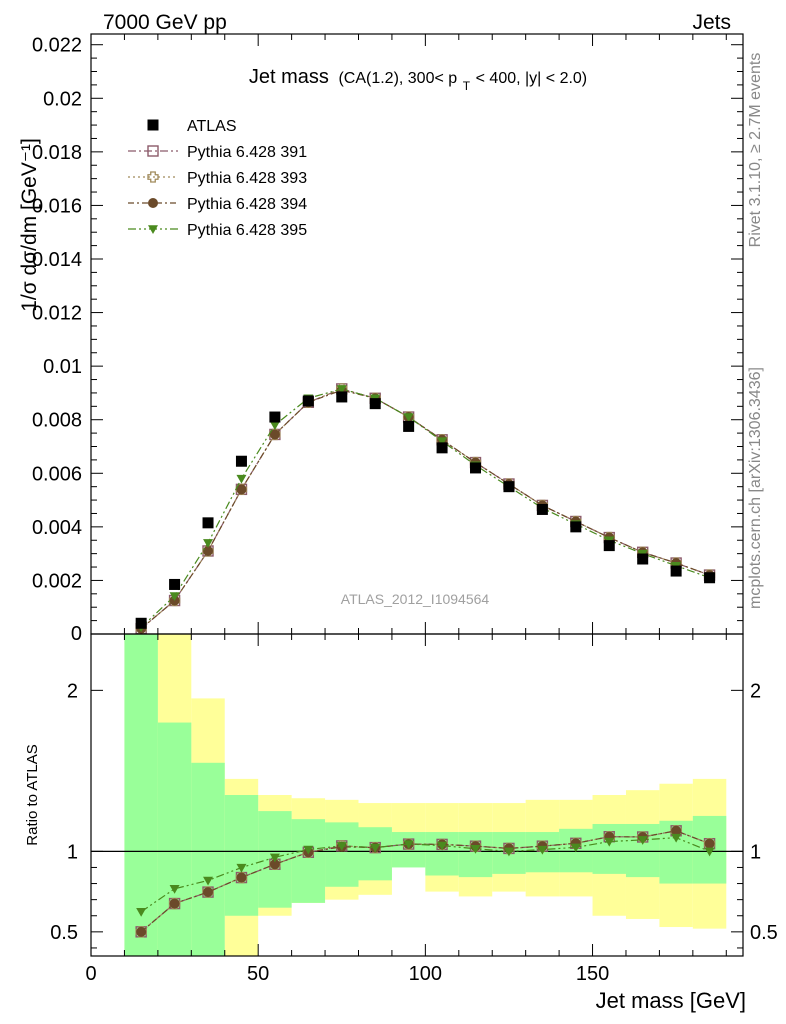  What do you see at coordinates (247, 152) in the screenshot?
I see `legend-entry-label: Pythia 6.428 391` at bounding box center [247, 152].